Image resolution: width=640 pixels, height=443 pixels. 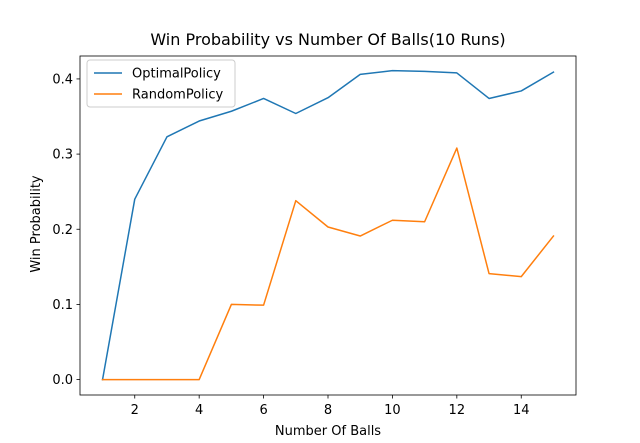 What do you see at coordinates (328, 431) in the screenshot?
I see `x-axis-label: Number Of Balls` at bounding box center [328, 431].